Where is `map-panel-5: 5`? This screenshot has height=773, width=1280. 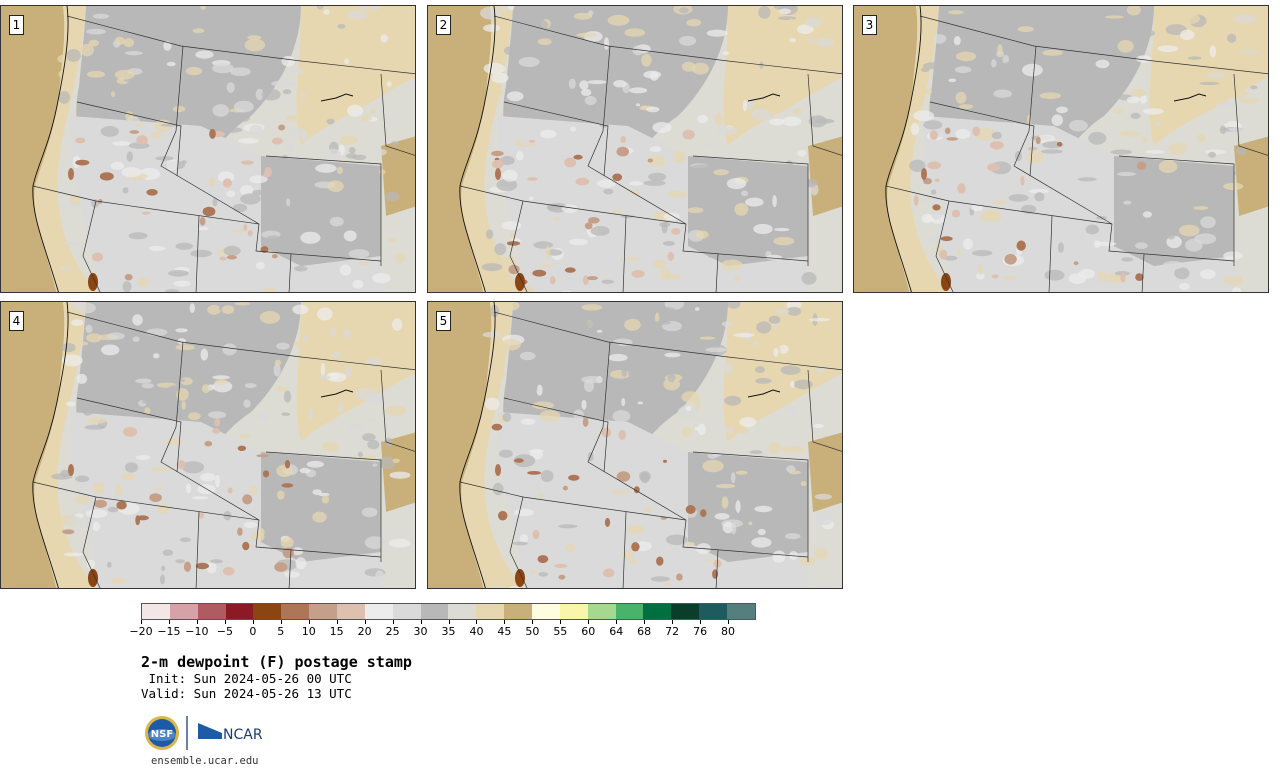 map-panel-5: 5 is located at coordinates (635, 445).